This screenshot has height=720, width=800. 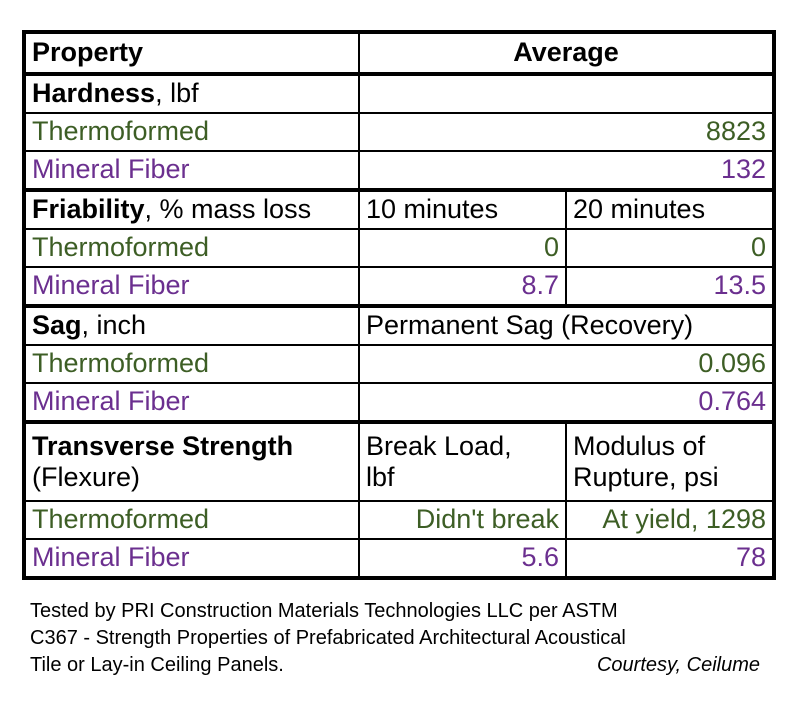 I want to click on section-label-friability: Friability, % mass loss, so click(x=191, y=209).